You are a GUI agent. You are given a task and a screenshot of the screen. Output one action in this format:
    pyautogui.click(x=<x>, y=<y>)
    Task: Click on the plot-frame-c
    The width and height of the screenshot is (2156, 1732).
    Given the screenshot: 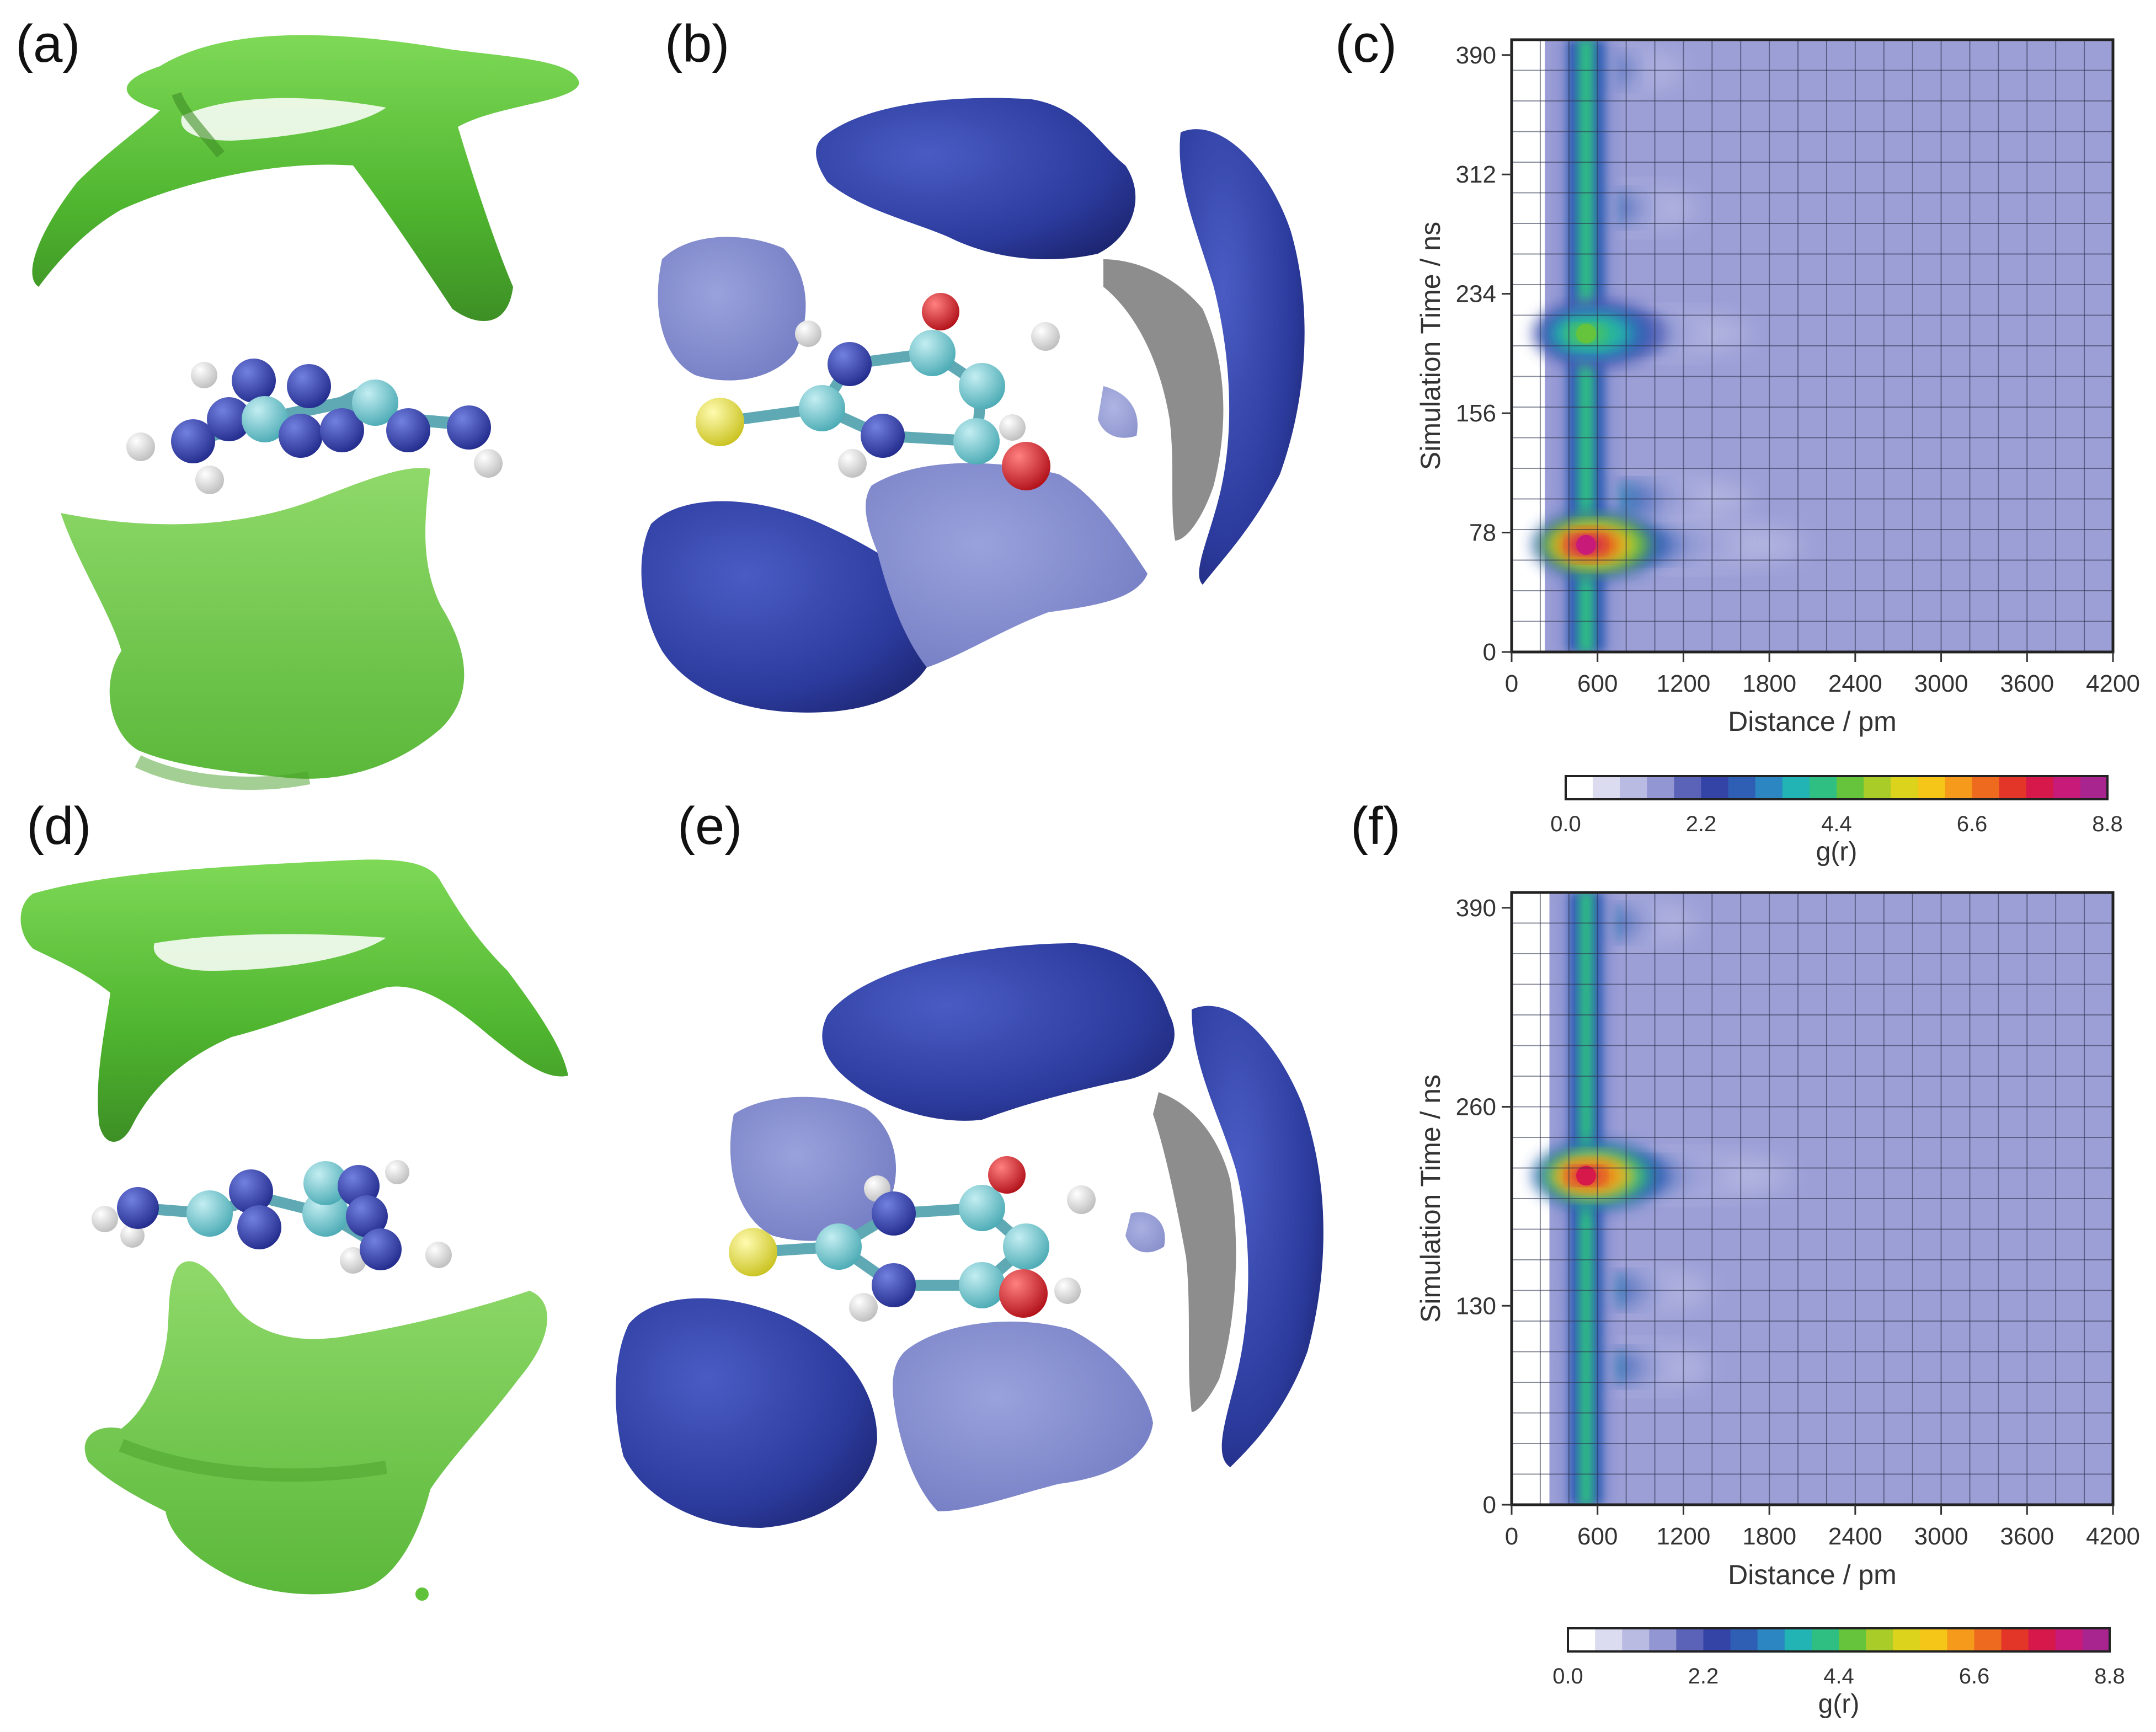 What is the action you would take?
    pyautogui.click(x=1812, y=346)
    